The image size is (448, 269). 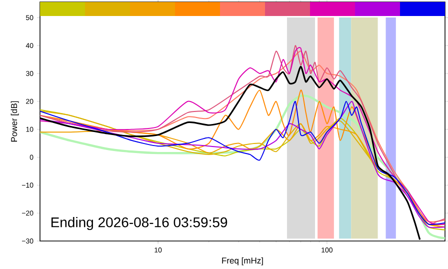 I want to click on annotation: Ending 2026-08-16 03:59:59, so click(x=139, y=223).